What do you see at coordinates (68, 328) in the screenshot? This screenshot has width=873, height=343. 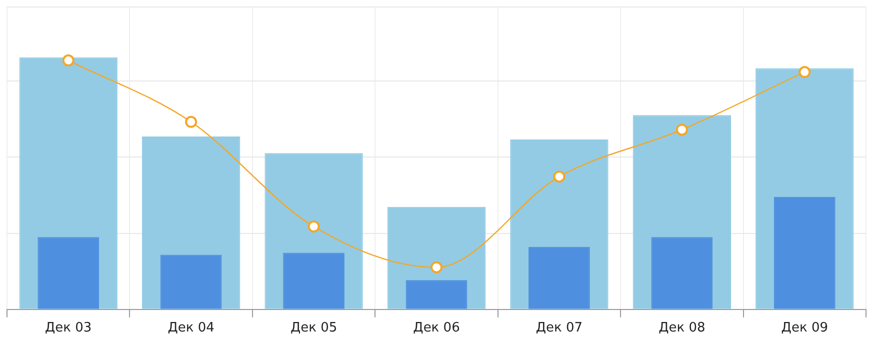 I see `x-tick-label: Дек 03` at bounding box center [68, 328].